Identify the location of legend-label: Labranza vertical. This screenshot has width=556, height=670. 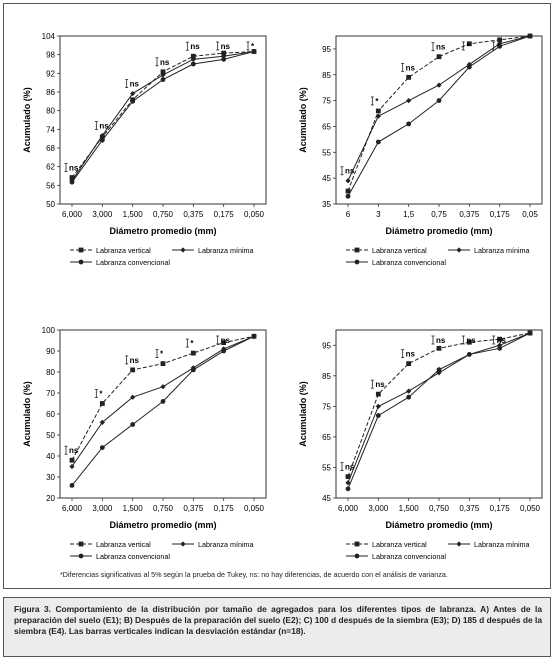
(123, 544).